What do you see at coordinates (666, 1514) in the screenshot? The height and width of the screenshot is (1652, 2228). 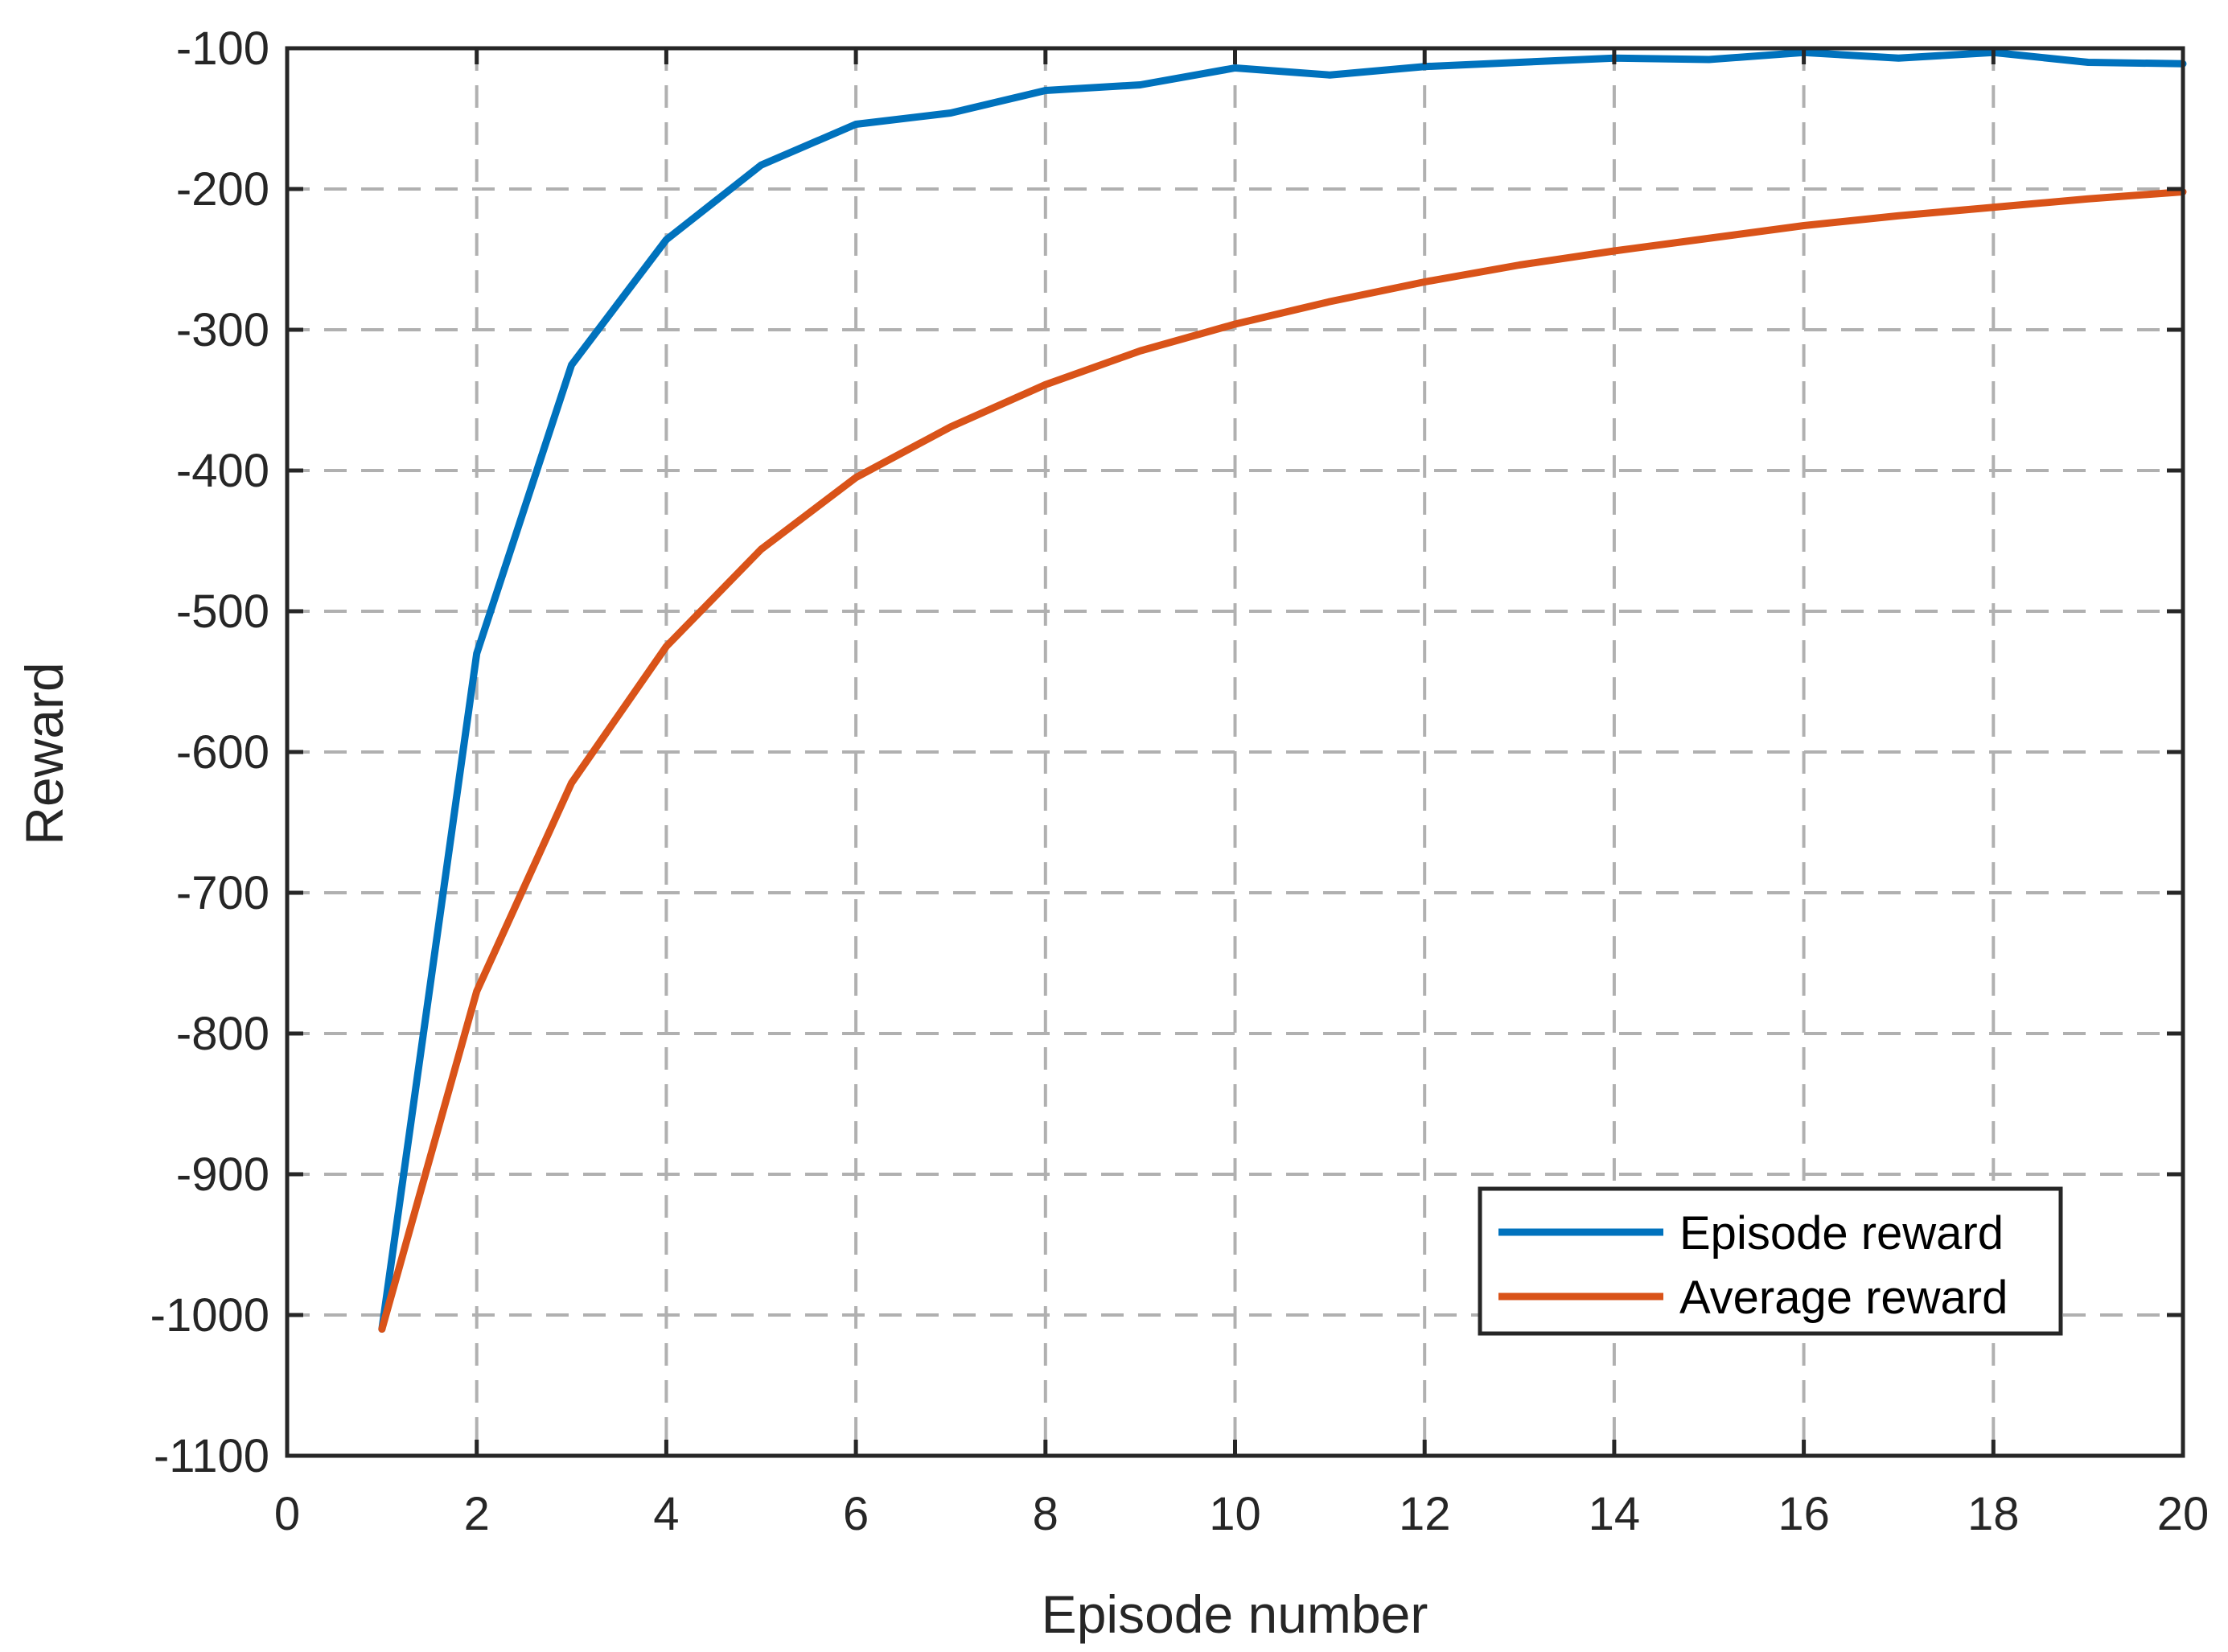 I see `x-tick-label: 4` at bounding box center [666, 1514].